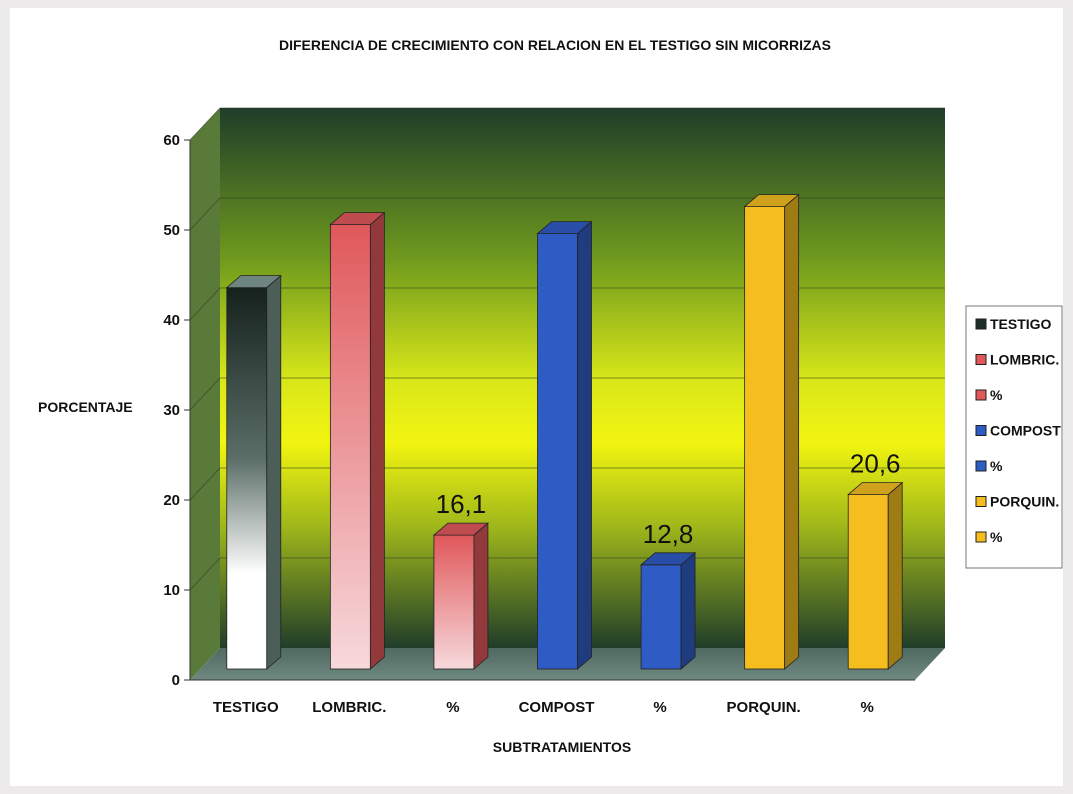  Describe the element at coordinates (349, 707) in the screenshot. I see `x-tick-label: LOMBRIC.` at that location.